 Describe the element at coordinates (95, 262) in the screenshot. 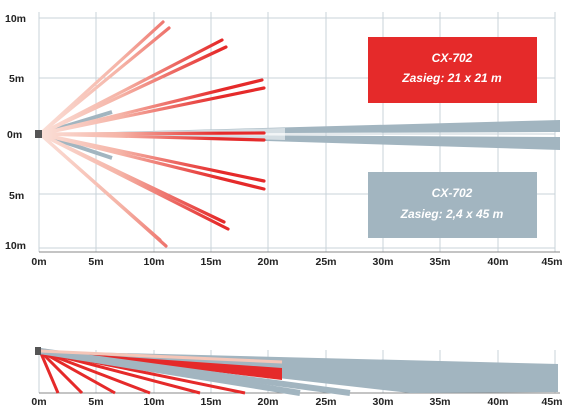

I see `x-tick-top: 5m` at that location.